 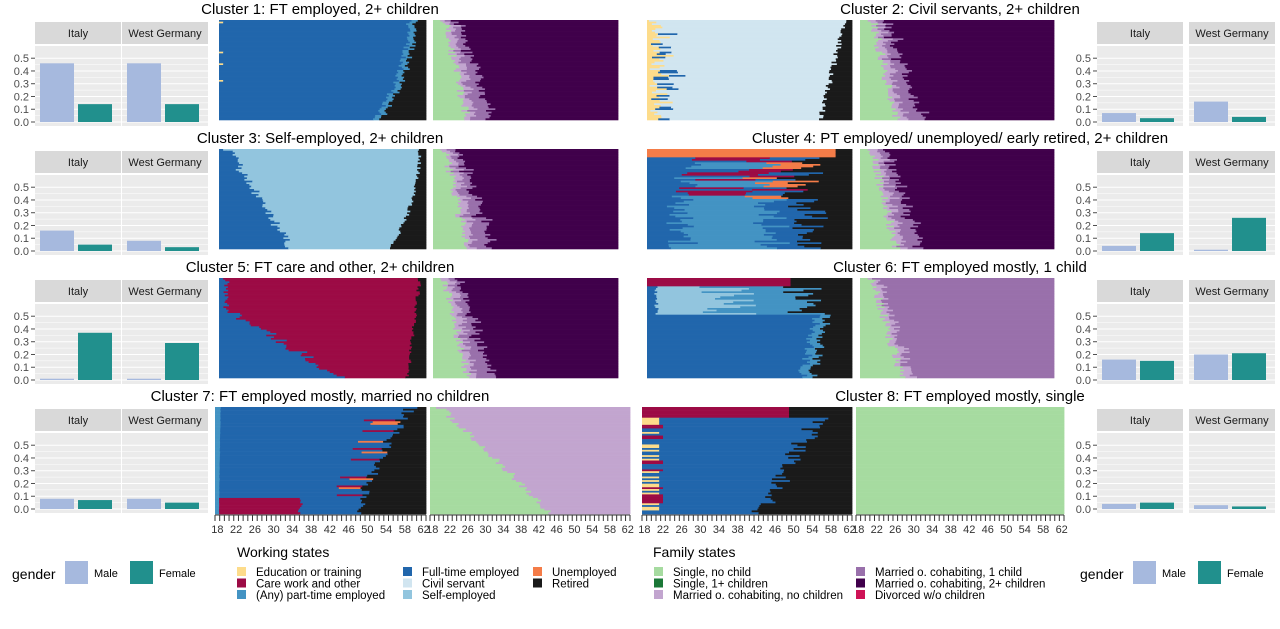 What do you see at coordinates (948, 573) in the screenshot?
I see `legend-label: Married o. cohabiting, 1 child` at bounding box center [948, 573].